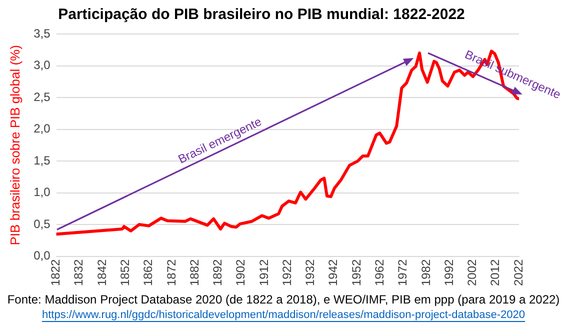  I want to click on x-tick-label: 1952, so click(356, 272).